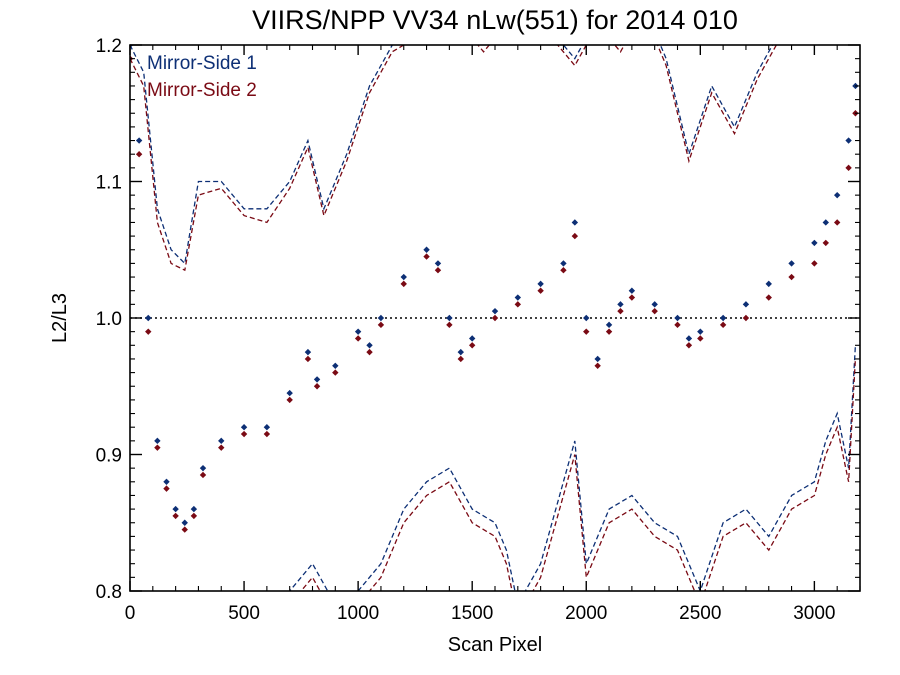 This screenshot has height=675, width=900. What do you see at coordinates (130, 613) in the screenshot?
I see `x-tick-label: 0` at bounding box center [130, 613].